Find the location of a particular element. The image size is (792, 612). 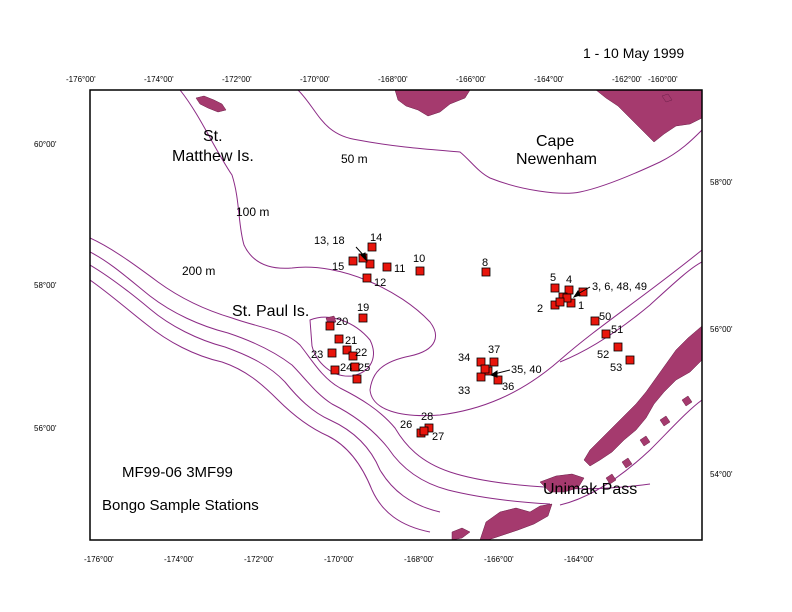

top-tick-label: -168°00' is located at coordinates (393, 79).